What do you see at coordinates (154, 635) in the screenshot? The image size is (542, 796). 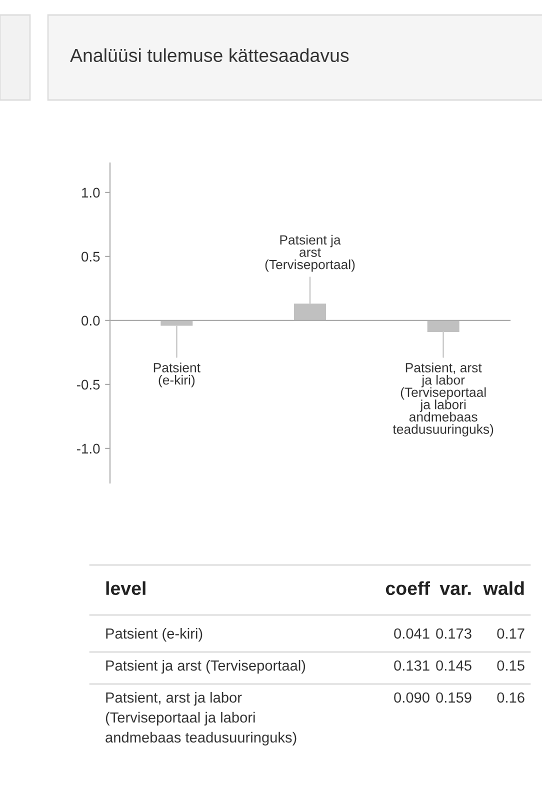 I see `text: Patsient (e-kiri)` at bounding box center [154, 635].